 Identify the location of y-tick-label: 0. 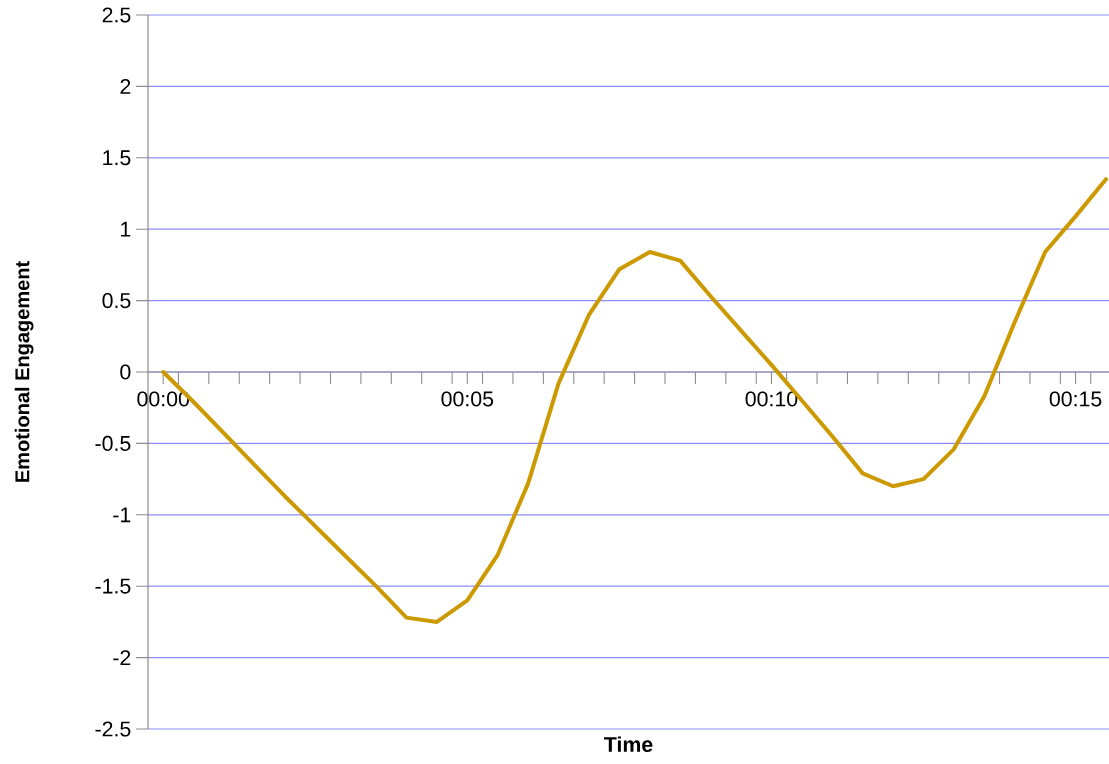
(125, 372).